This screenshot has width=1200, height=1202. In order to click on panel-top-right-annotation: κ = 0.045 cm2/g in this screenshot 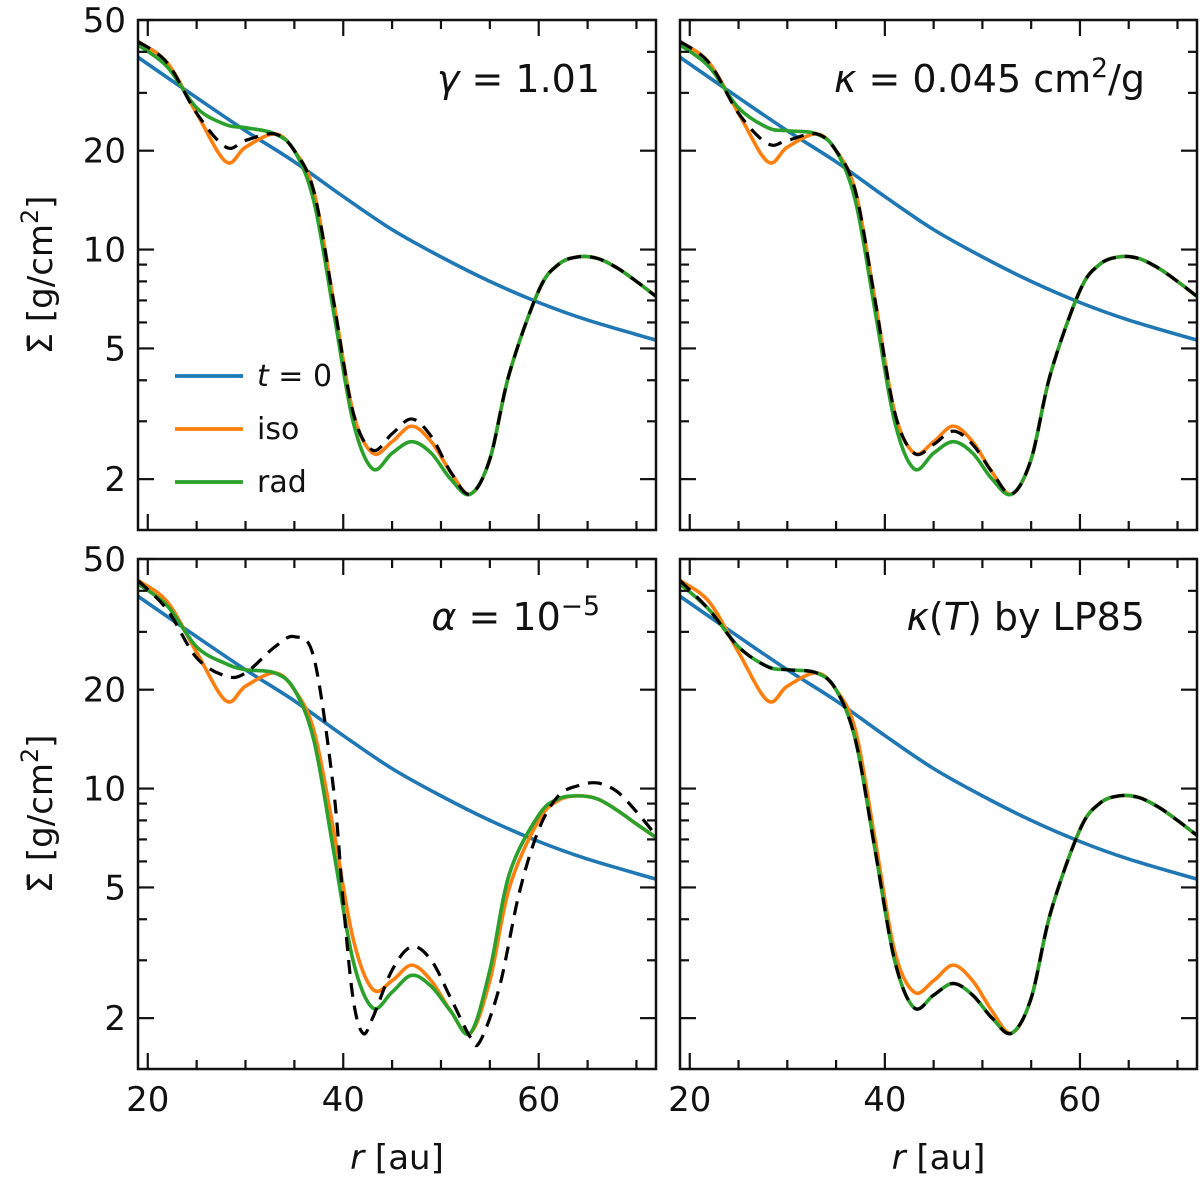, I will do `click(989, 77)`.